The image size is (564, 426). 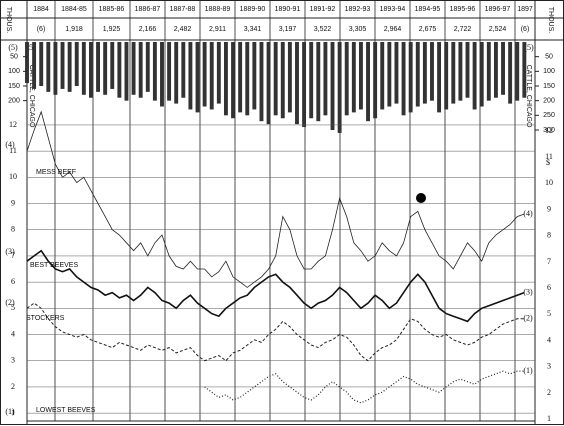 I want to click on total-label: 2,482, so click(x=183, y=29).